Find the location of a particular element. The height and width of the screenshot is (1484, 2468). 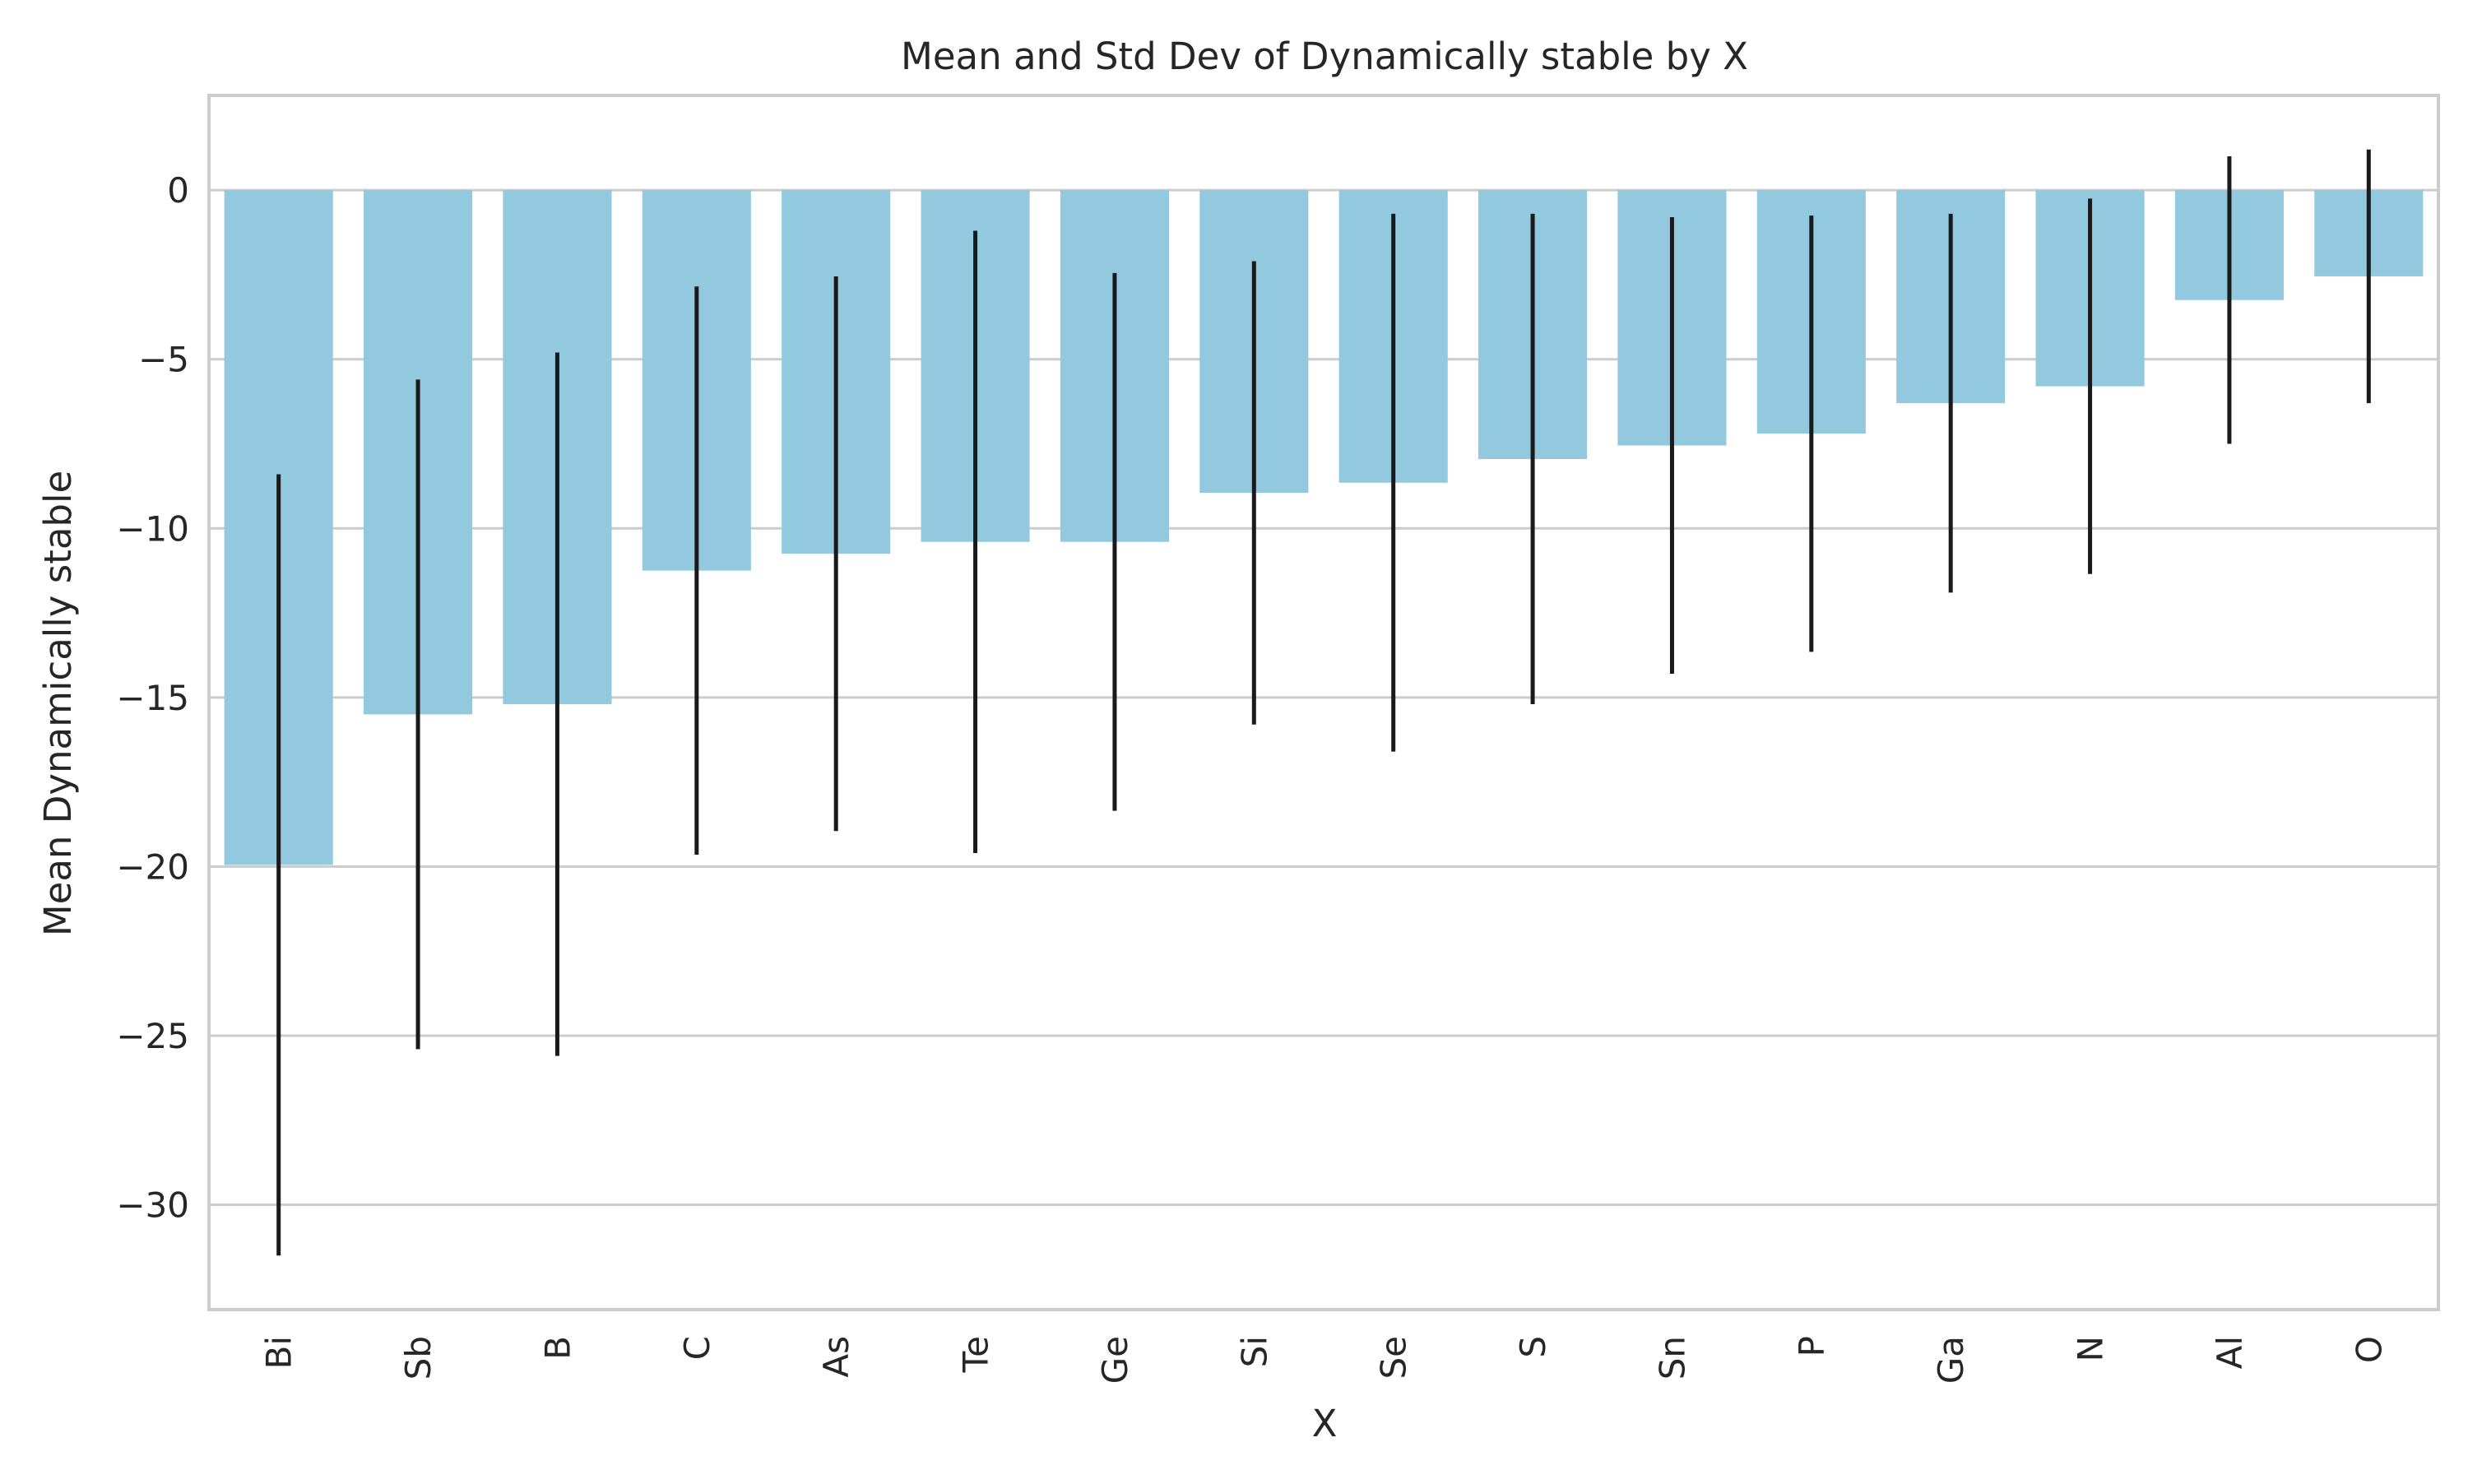

y-tick-label: −25 is located at coordinates (152, 1036).